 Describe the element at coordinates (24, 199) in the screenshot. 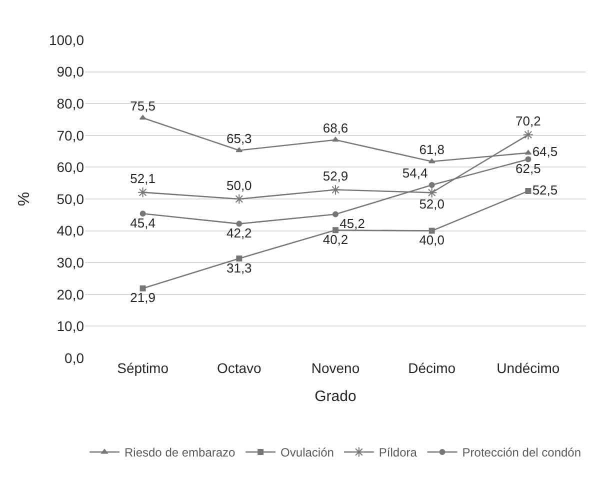

I see `y-axis-title: %` at that location.